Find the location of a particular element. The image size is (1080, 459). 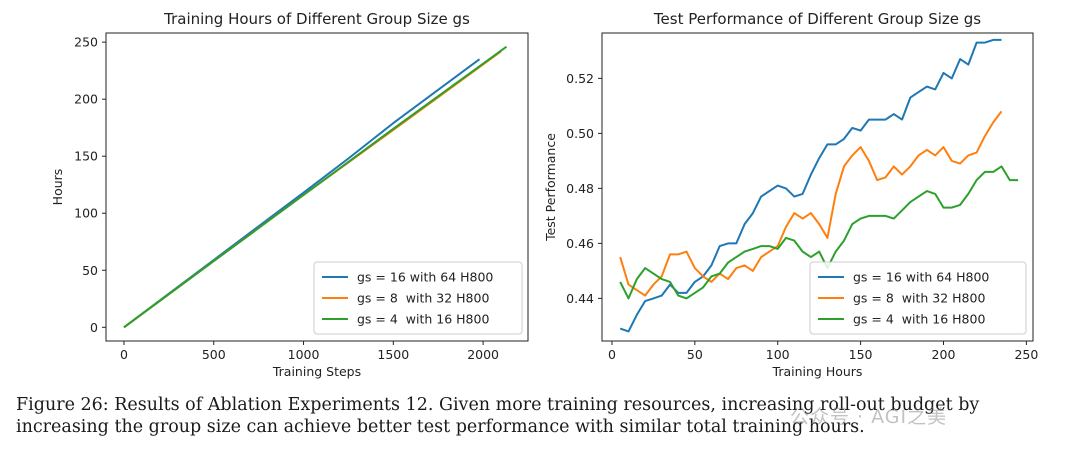

x-tick-label: 500 is located at coordinates (214, 354).